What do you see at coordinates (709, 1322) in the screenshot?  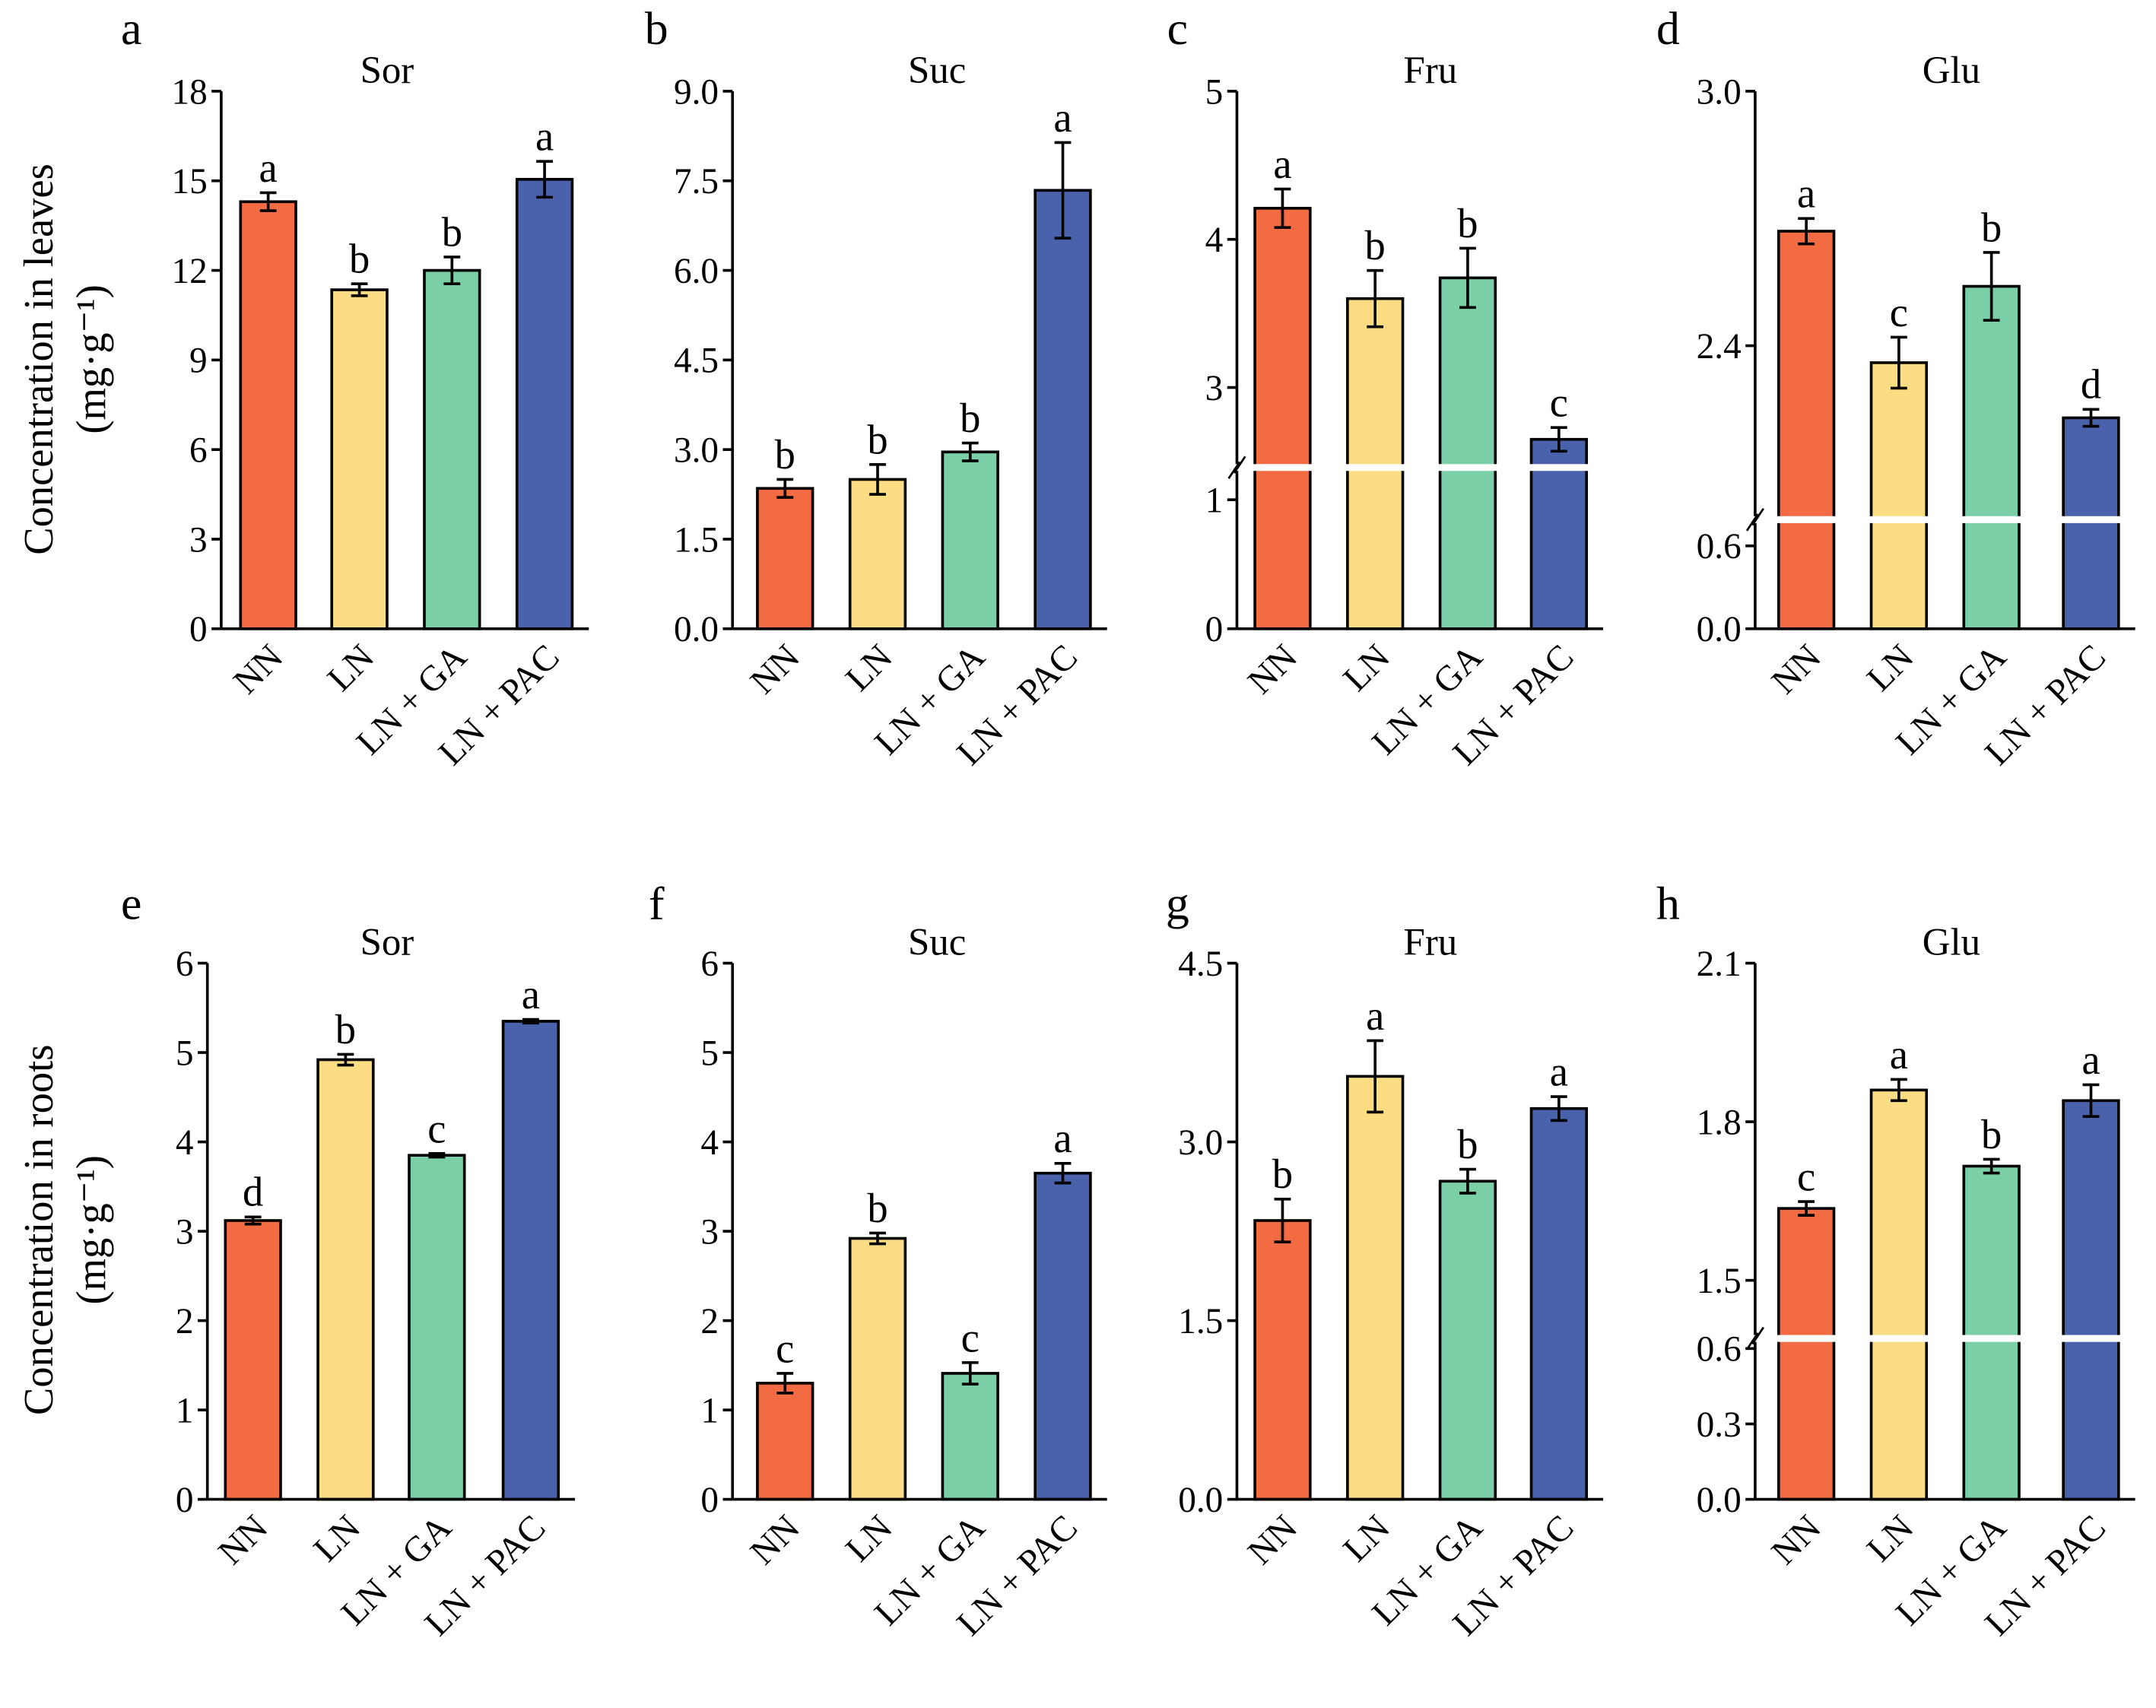 I see `y-tick-label: 2` at bounding box center [709, 1322].